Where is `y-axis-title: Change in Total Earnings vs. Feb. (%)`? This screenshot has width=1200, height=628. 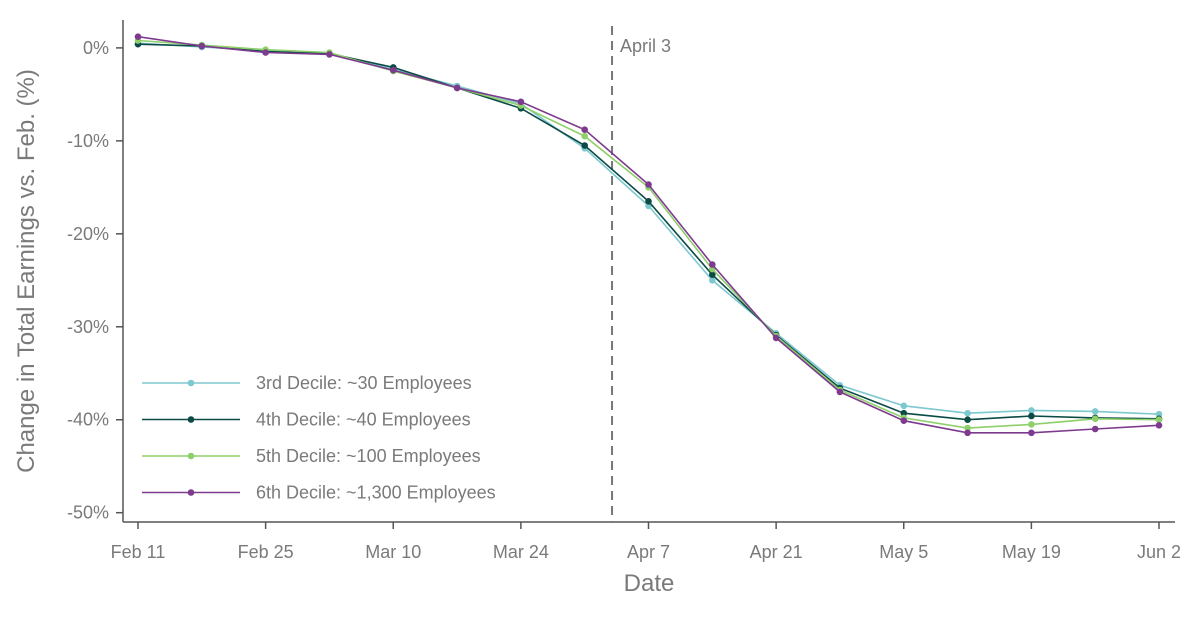
y-axis-title: Change in Total Earnings vs. Feb. (%) is located at coordinates (26, 271).